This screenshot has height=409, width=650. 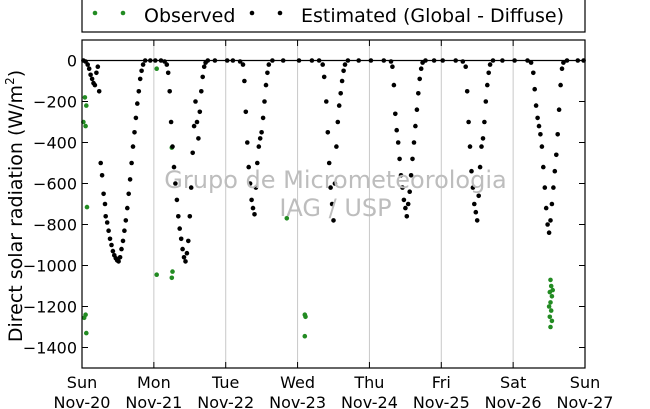 What do you see at coordinates (15, 206) in the screenshot?
I see `y-axis-label: Direct solar radiation (W/m2)` at bounding box center [15, 206].